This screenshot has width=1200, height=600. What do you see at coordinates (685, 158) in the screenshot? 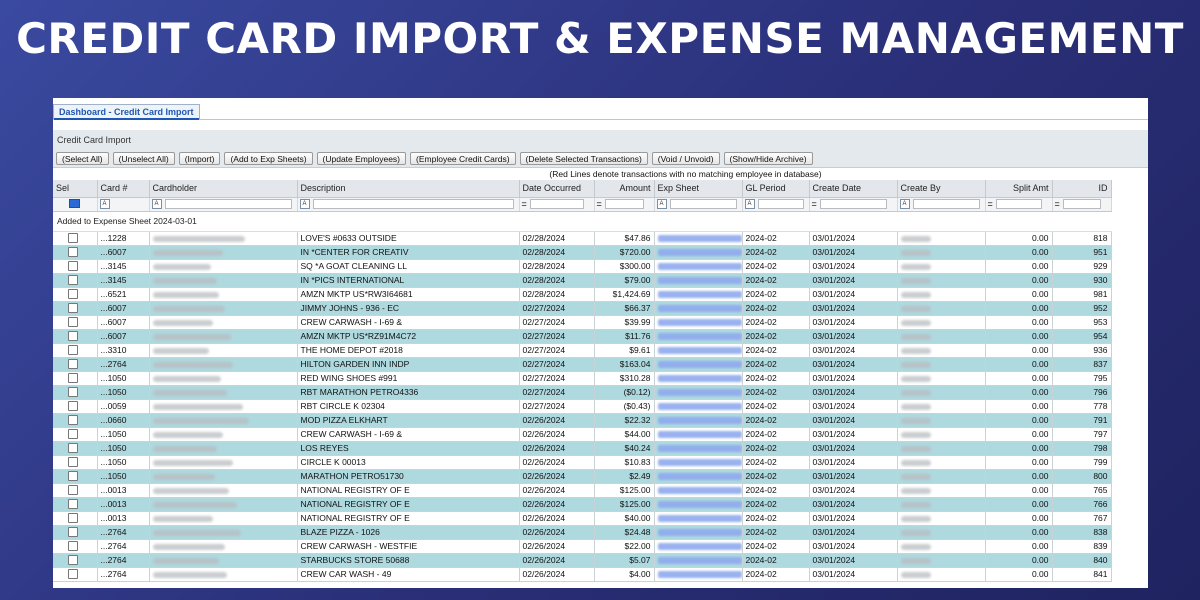
I see `void-unvoid-button: (Void / Unvoid)` at bounding box center [685, 158].